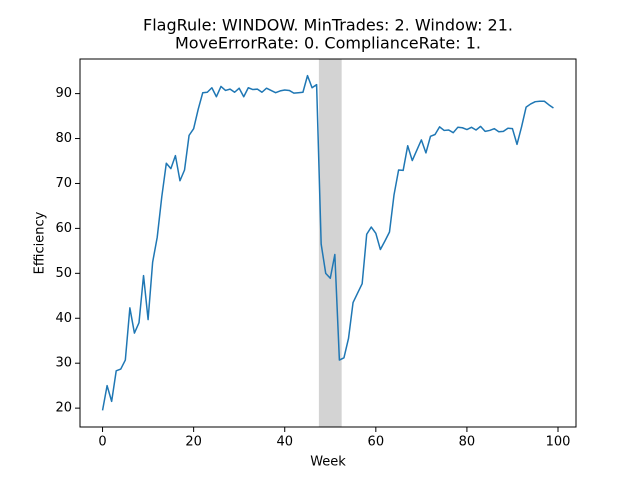 The image size is (640, 480). I want to click on y-tick-label: 50, so click(63, 273).